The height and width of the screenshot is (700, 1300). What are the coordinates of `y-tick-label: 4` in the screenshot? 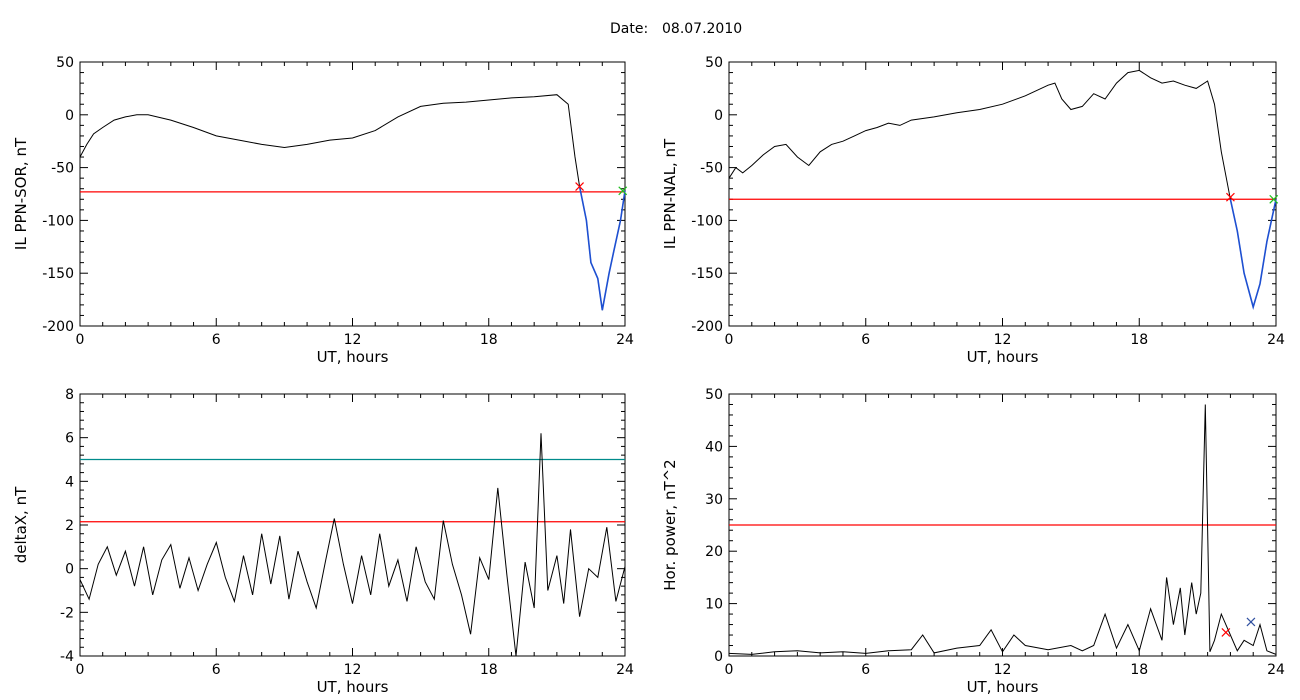 It's located at (69, 482).